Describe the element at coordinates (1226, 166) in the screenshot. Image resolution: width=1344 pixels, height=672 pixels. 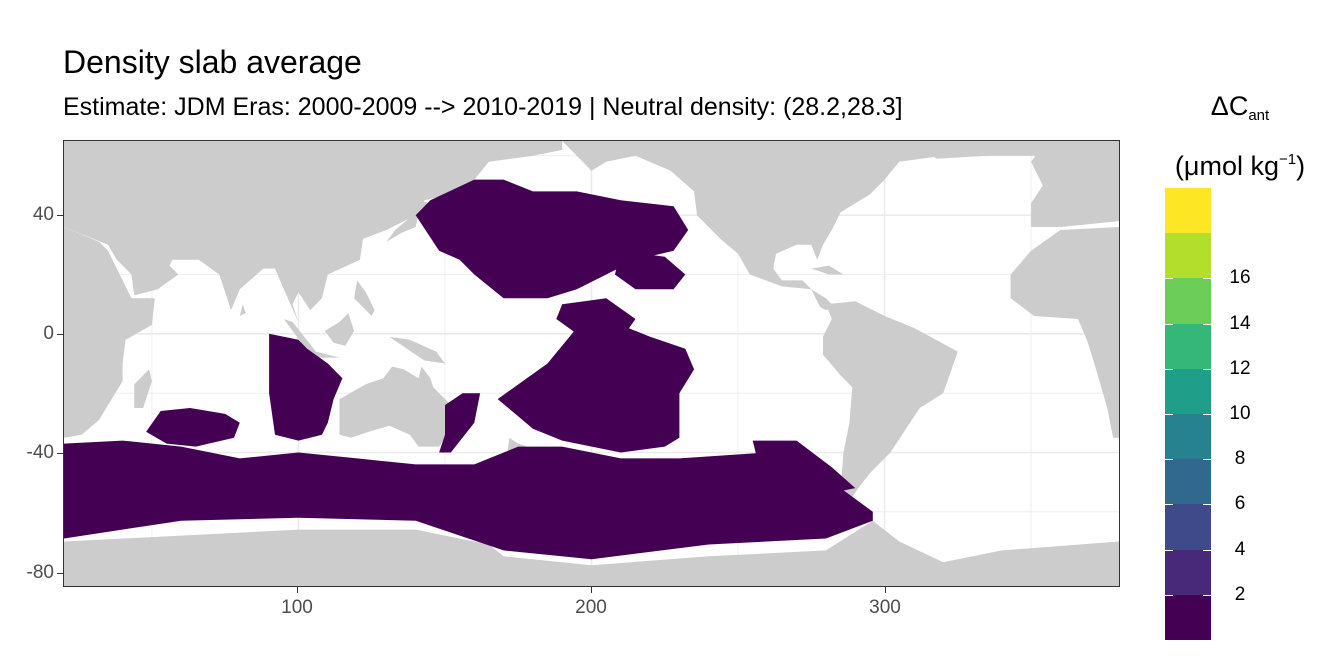
I see `legend-title-unit: (μmol kg` at that location.